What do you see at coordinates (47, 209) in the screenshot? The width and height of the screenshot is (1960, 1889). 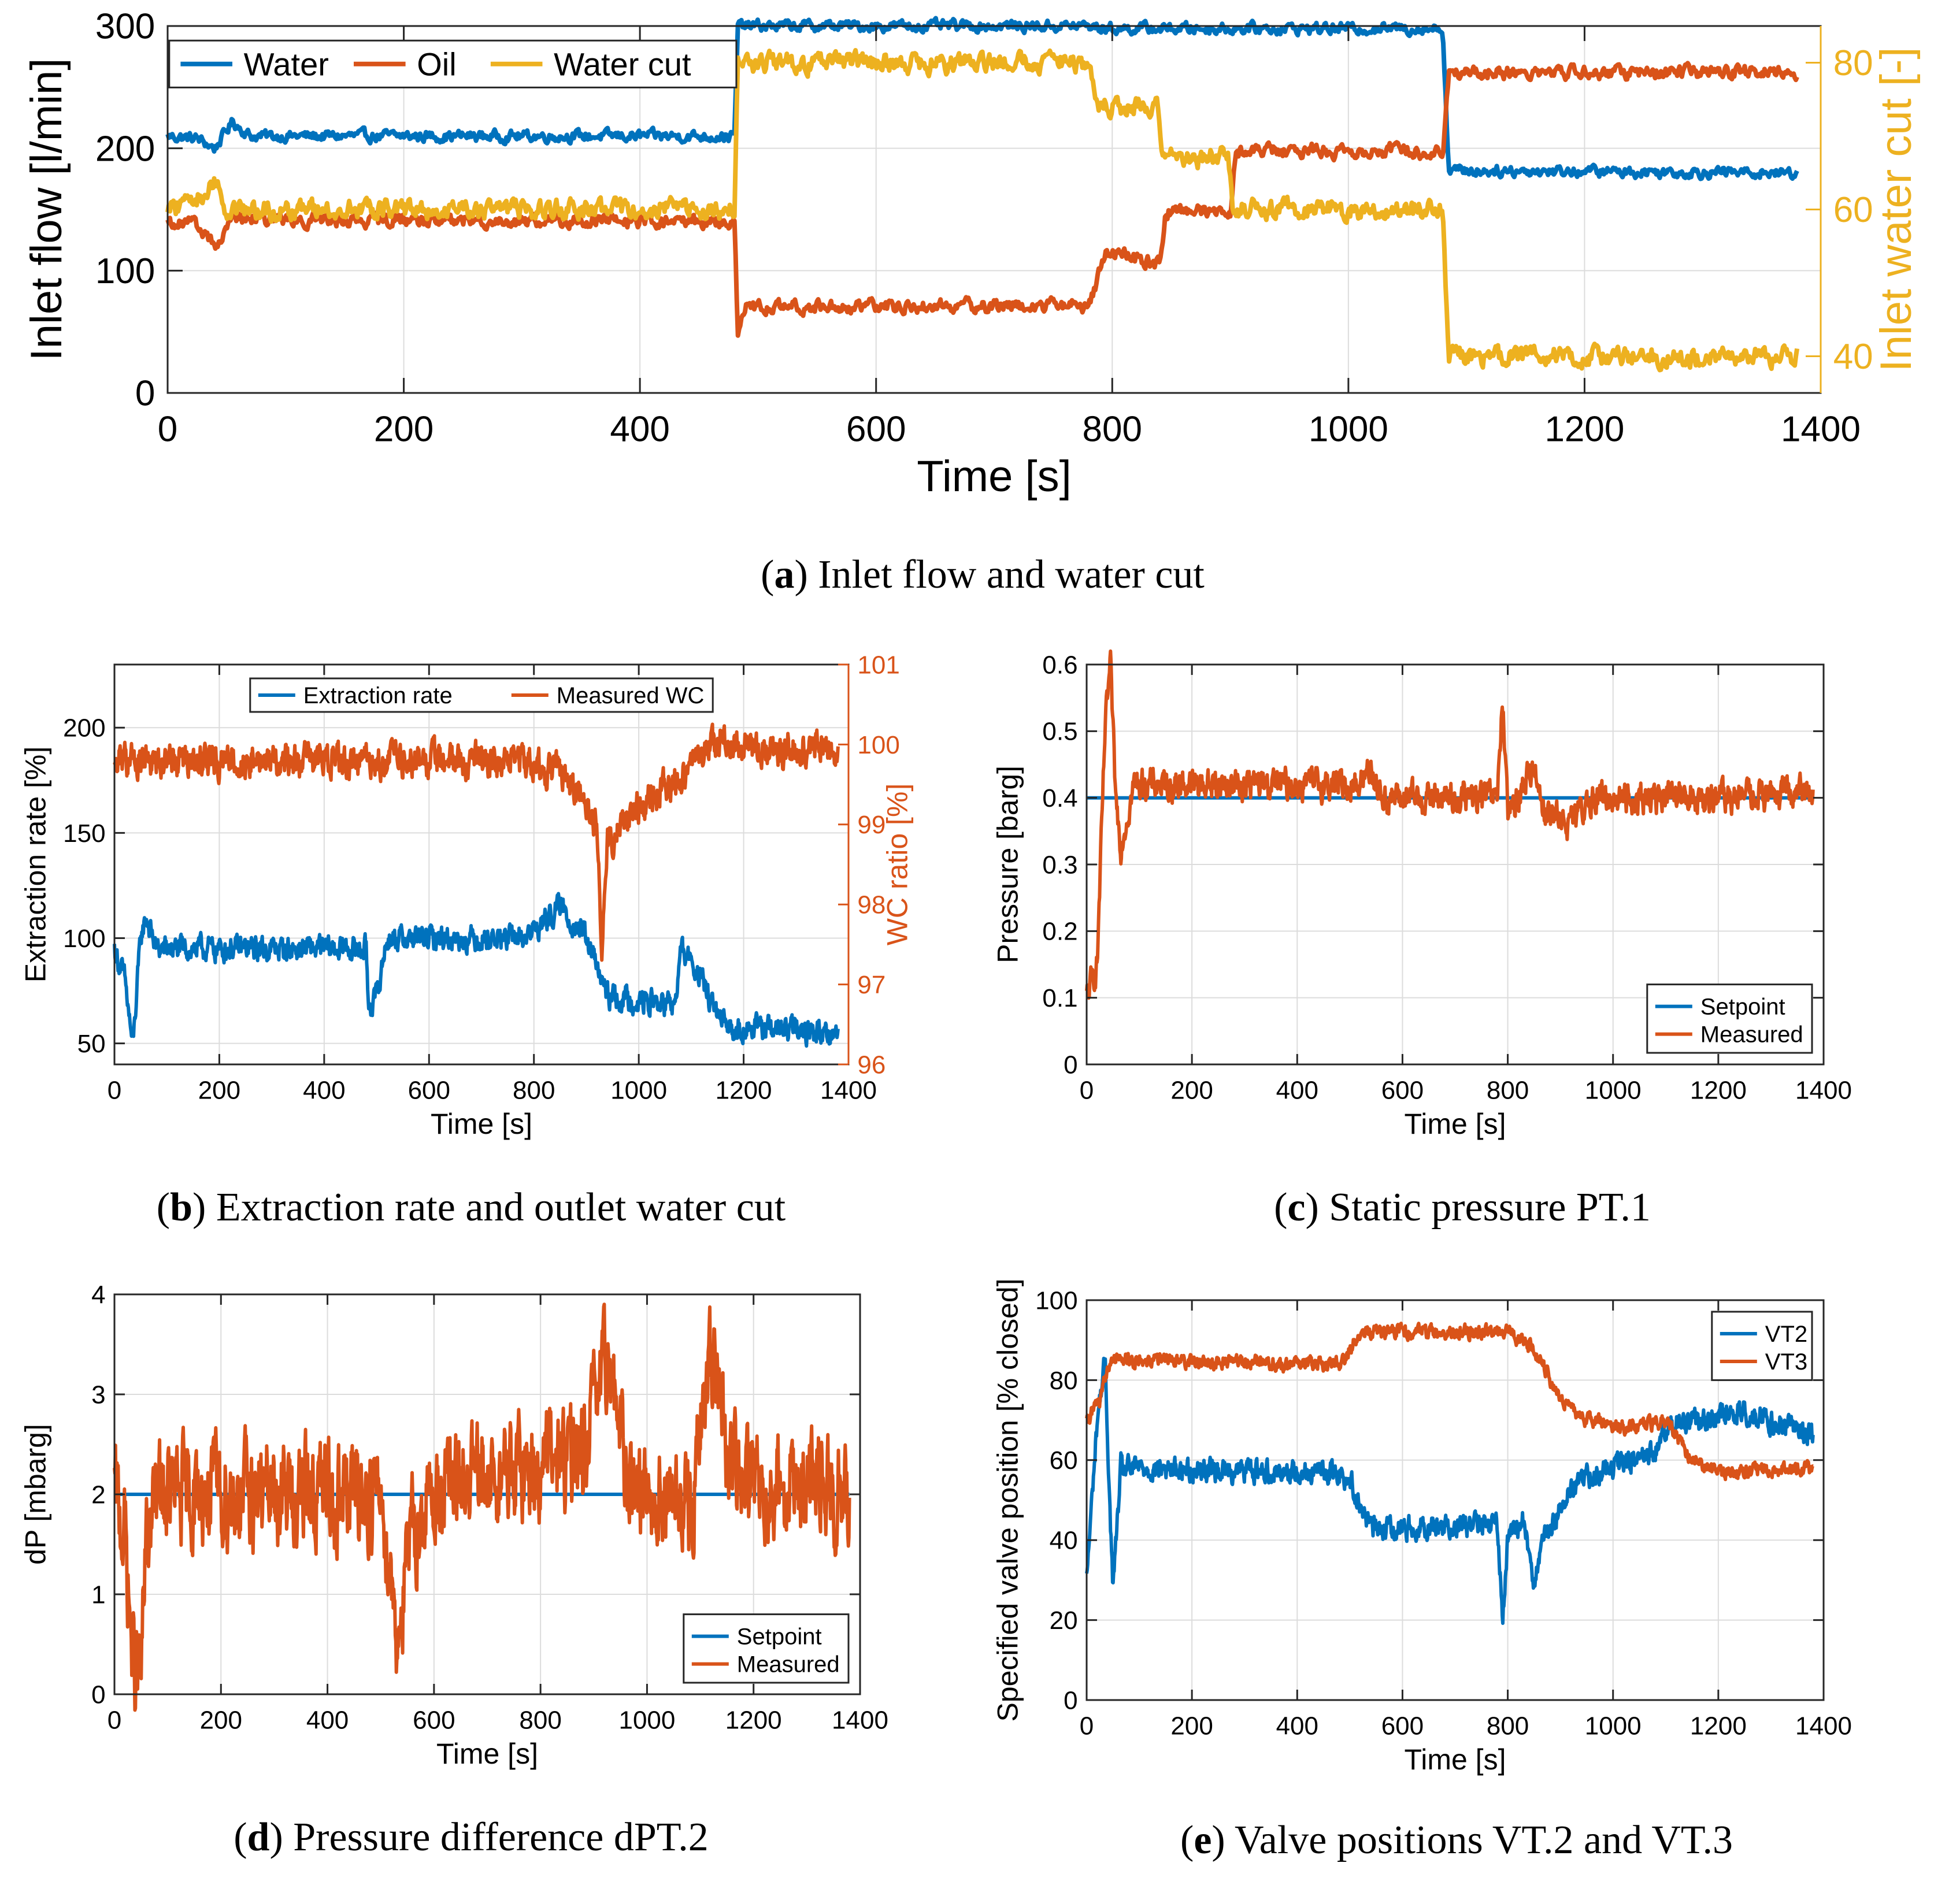 I see `y-axis-label: Inlet flow [l/min]` at bounding box center [47, 209].